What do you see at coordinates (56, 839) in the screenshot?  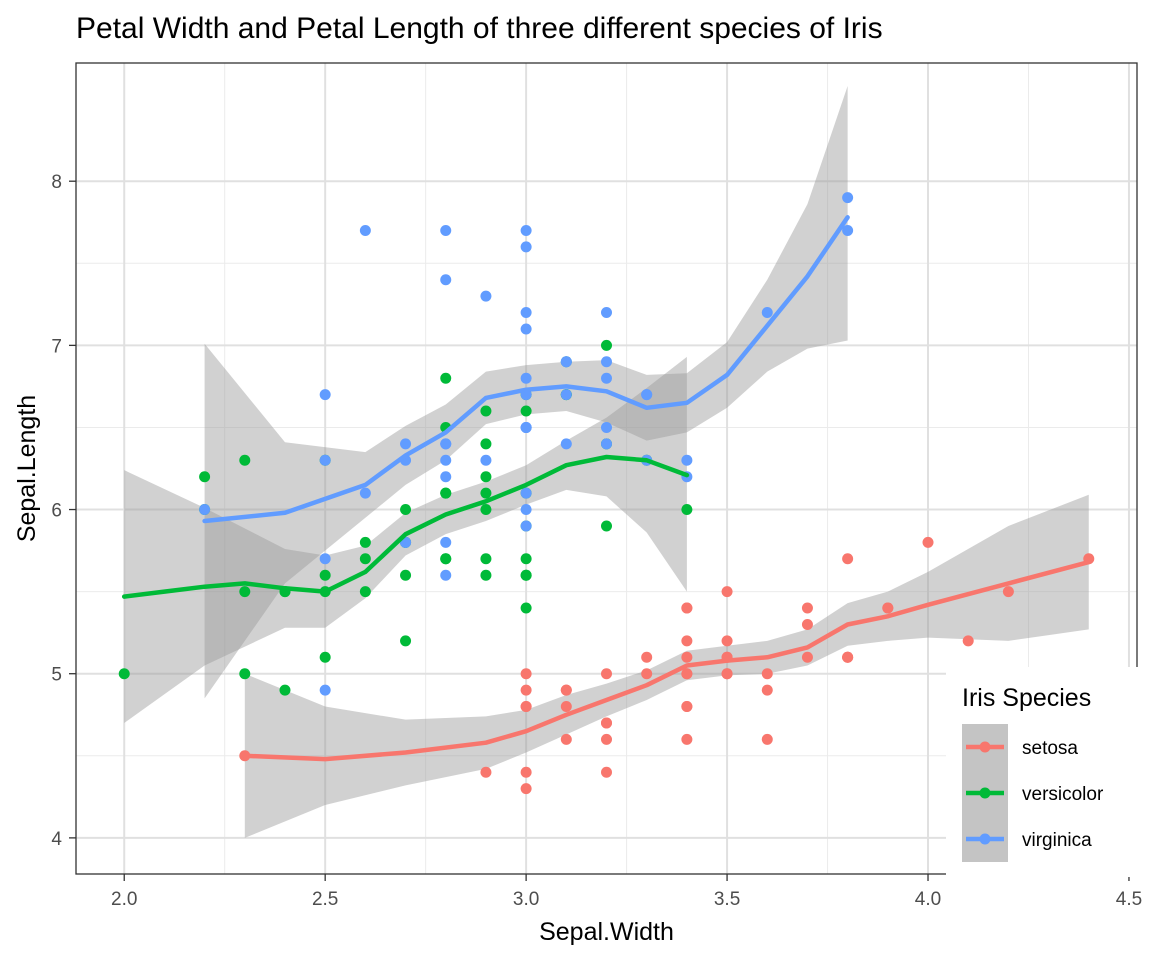 I see `y-tick-label: 4` at bounding box center [56, 839].